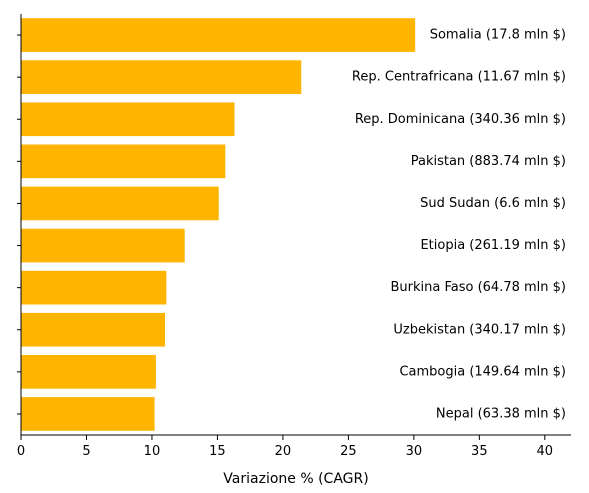  I want to click on bar-label: Rep. Centrafricana (11.67 mln $), so click(459, 77).